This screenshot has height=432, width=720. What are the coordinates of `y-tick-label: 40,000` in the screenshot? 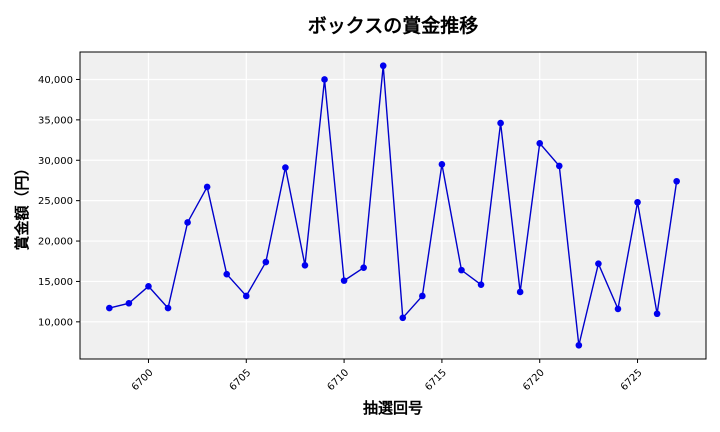 It's located at (55, 80).